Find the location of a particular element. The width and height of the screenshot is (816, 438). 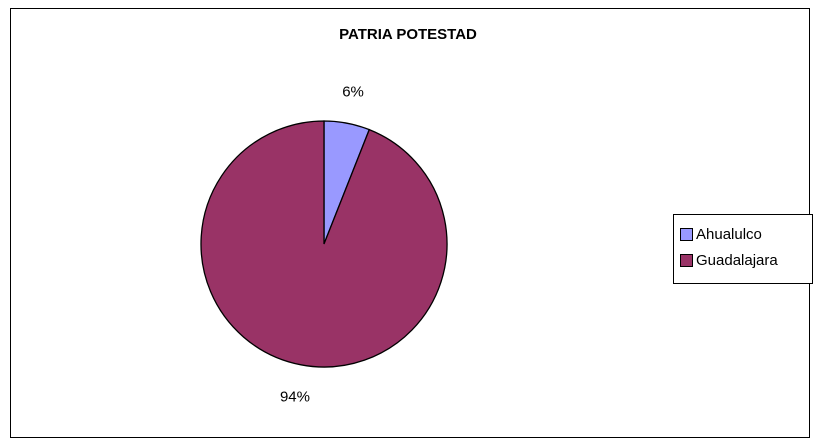

legend-item-guadalajara: Guadalajara is located at coordinates (746, 260).